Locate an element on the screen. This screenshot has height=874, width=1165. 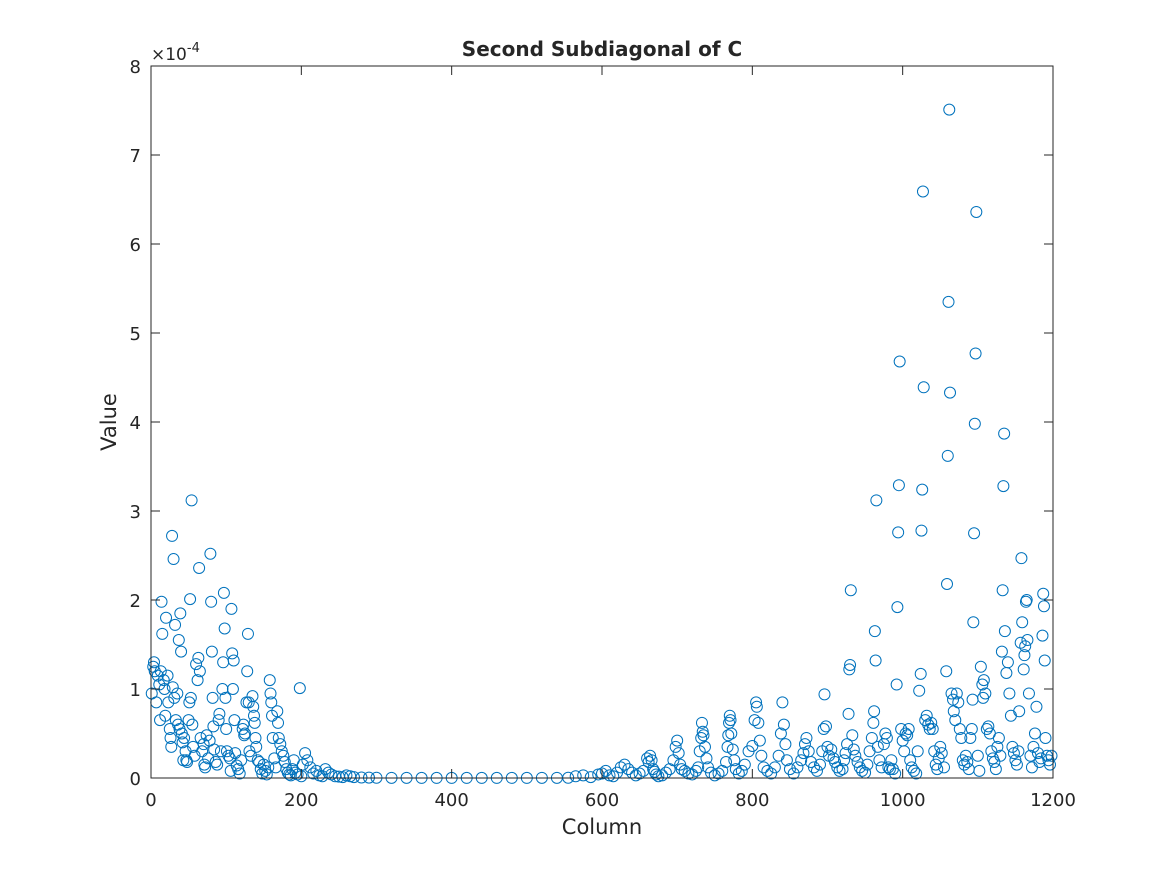
y-tick-label: 2 is located at coordinates (135, 601).